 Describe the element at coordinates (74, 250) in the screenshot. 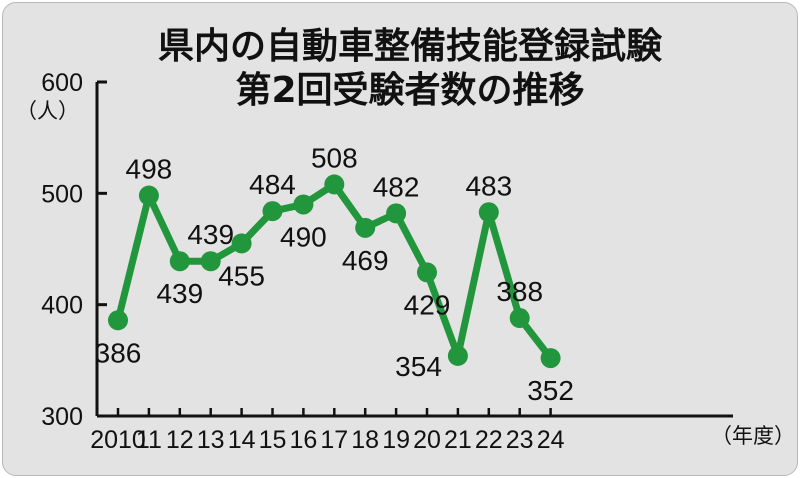

I see `y-axis-ticks: 300 400 500 600` at that location.